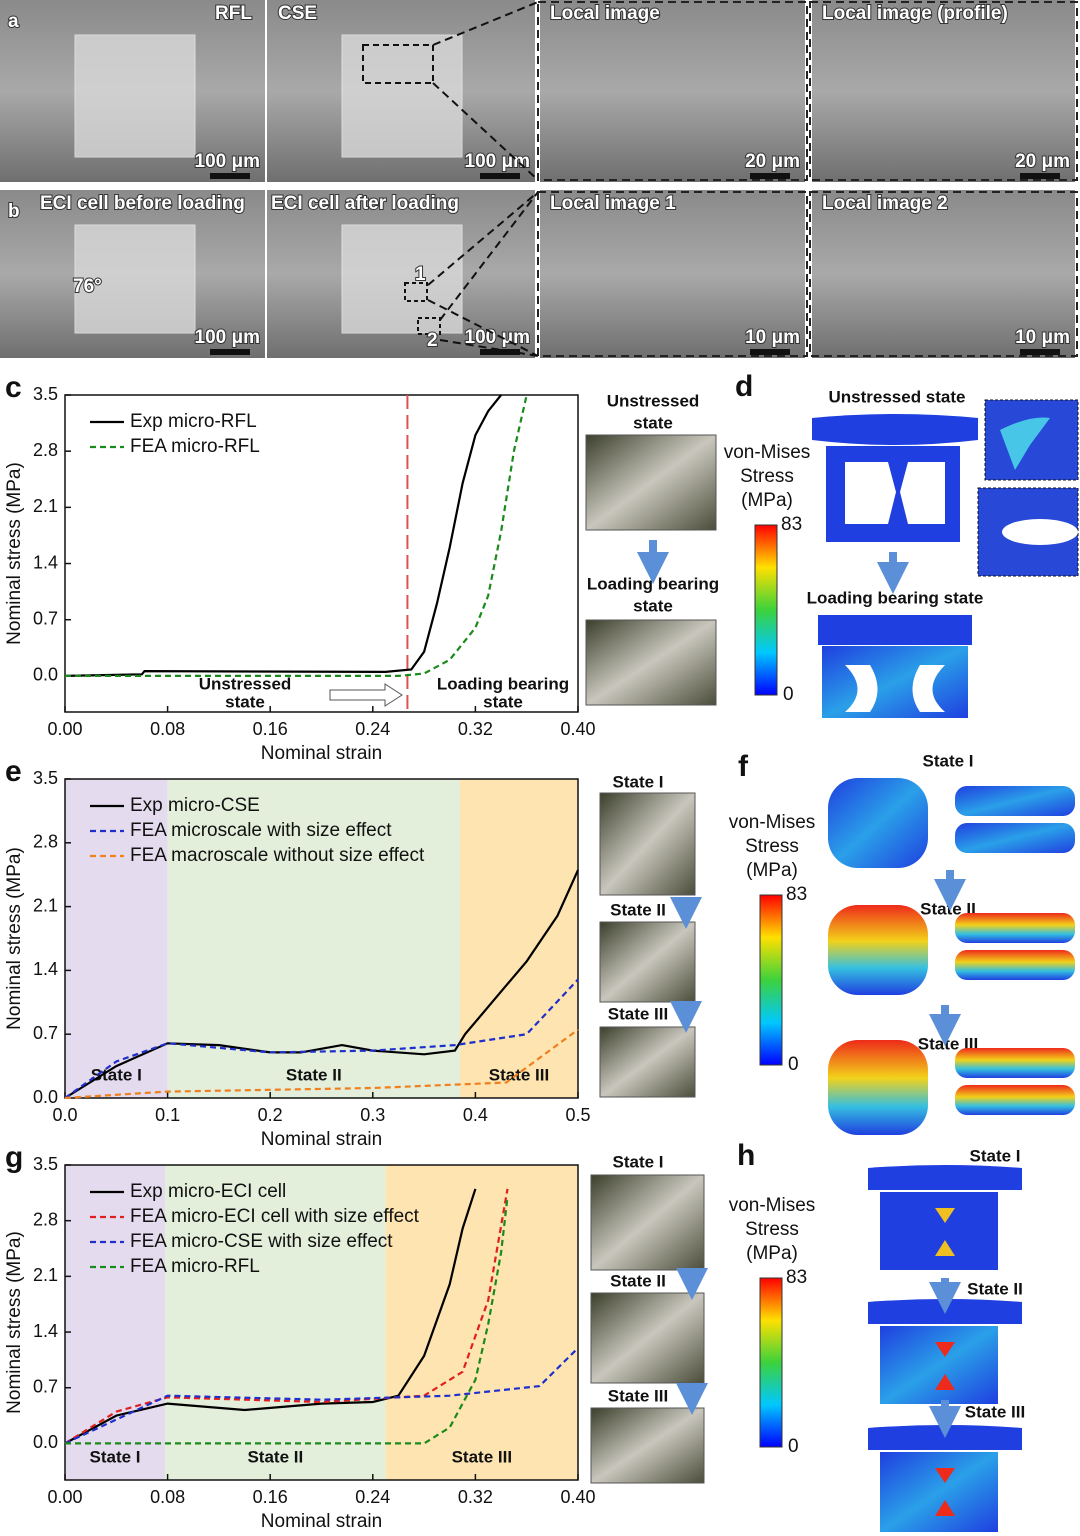  What do you see at coordinates (64, 729) in the screenshot?
I see `text: 0.00` at bounding box center [64, 729].